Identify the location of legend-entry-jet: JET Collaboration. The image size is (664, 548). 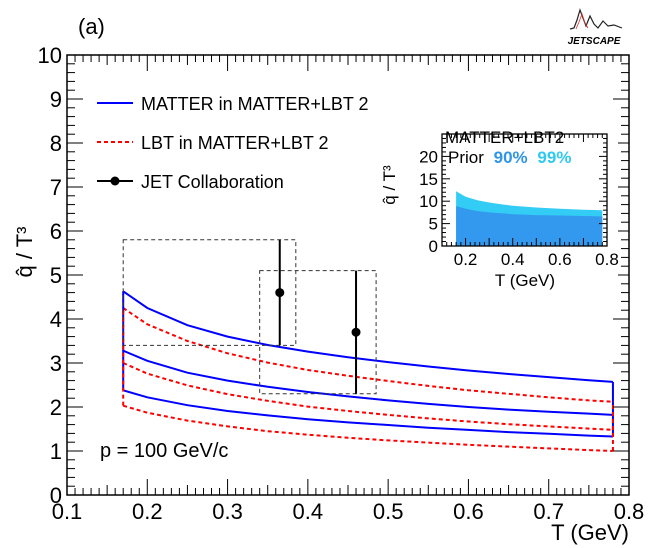
(190, 182).